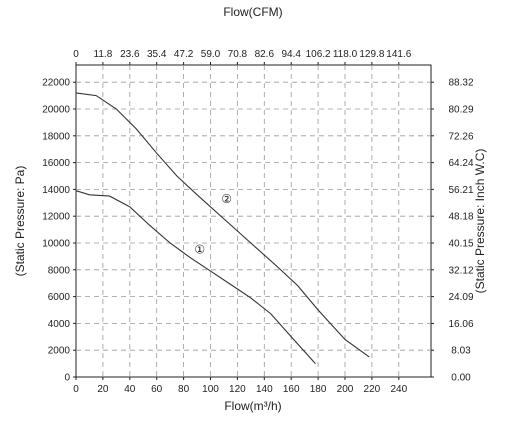 The width and height of the screenshot is (510, 423). I want to click on y-tick-label-left: 12000, so click(56, 217).